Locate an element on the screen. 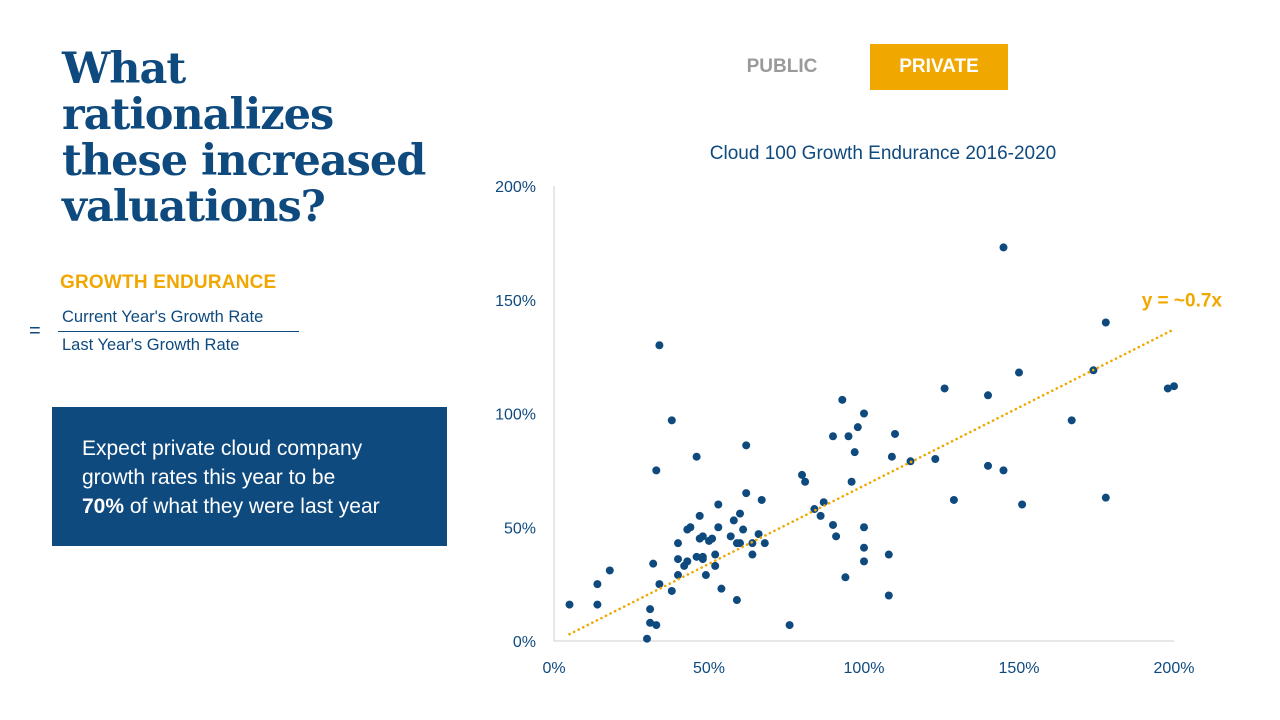 The height and width of the screenshot is (720, 1280). callout-rest: of what they were last year is located at coordinates (252, 506).